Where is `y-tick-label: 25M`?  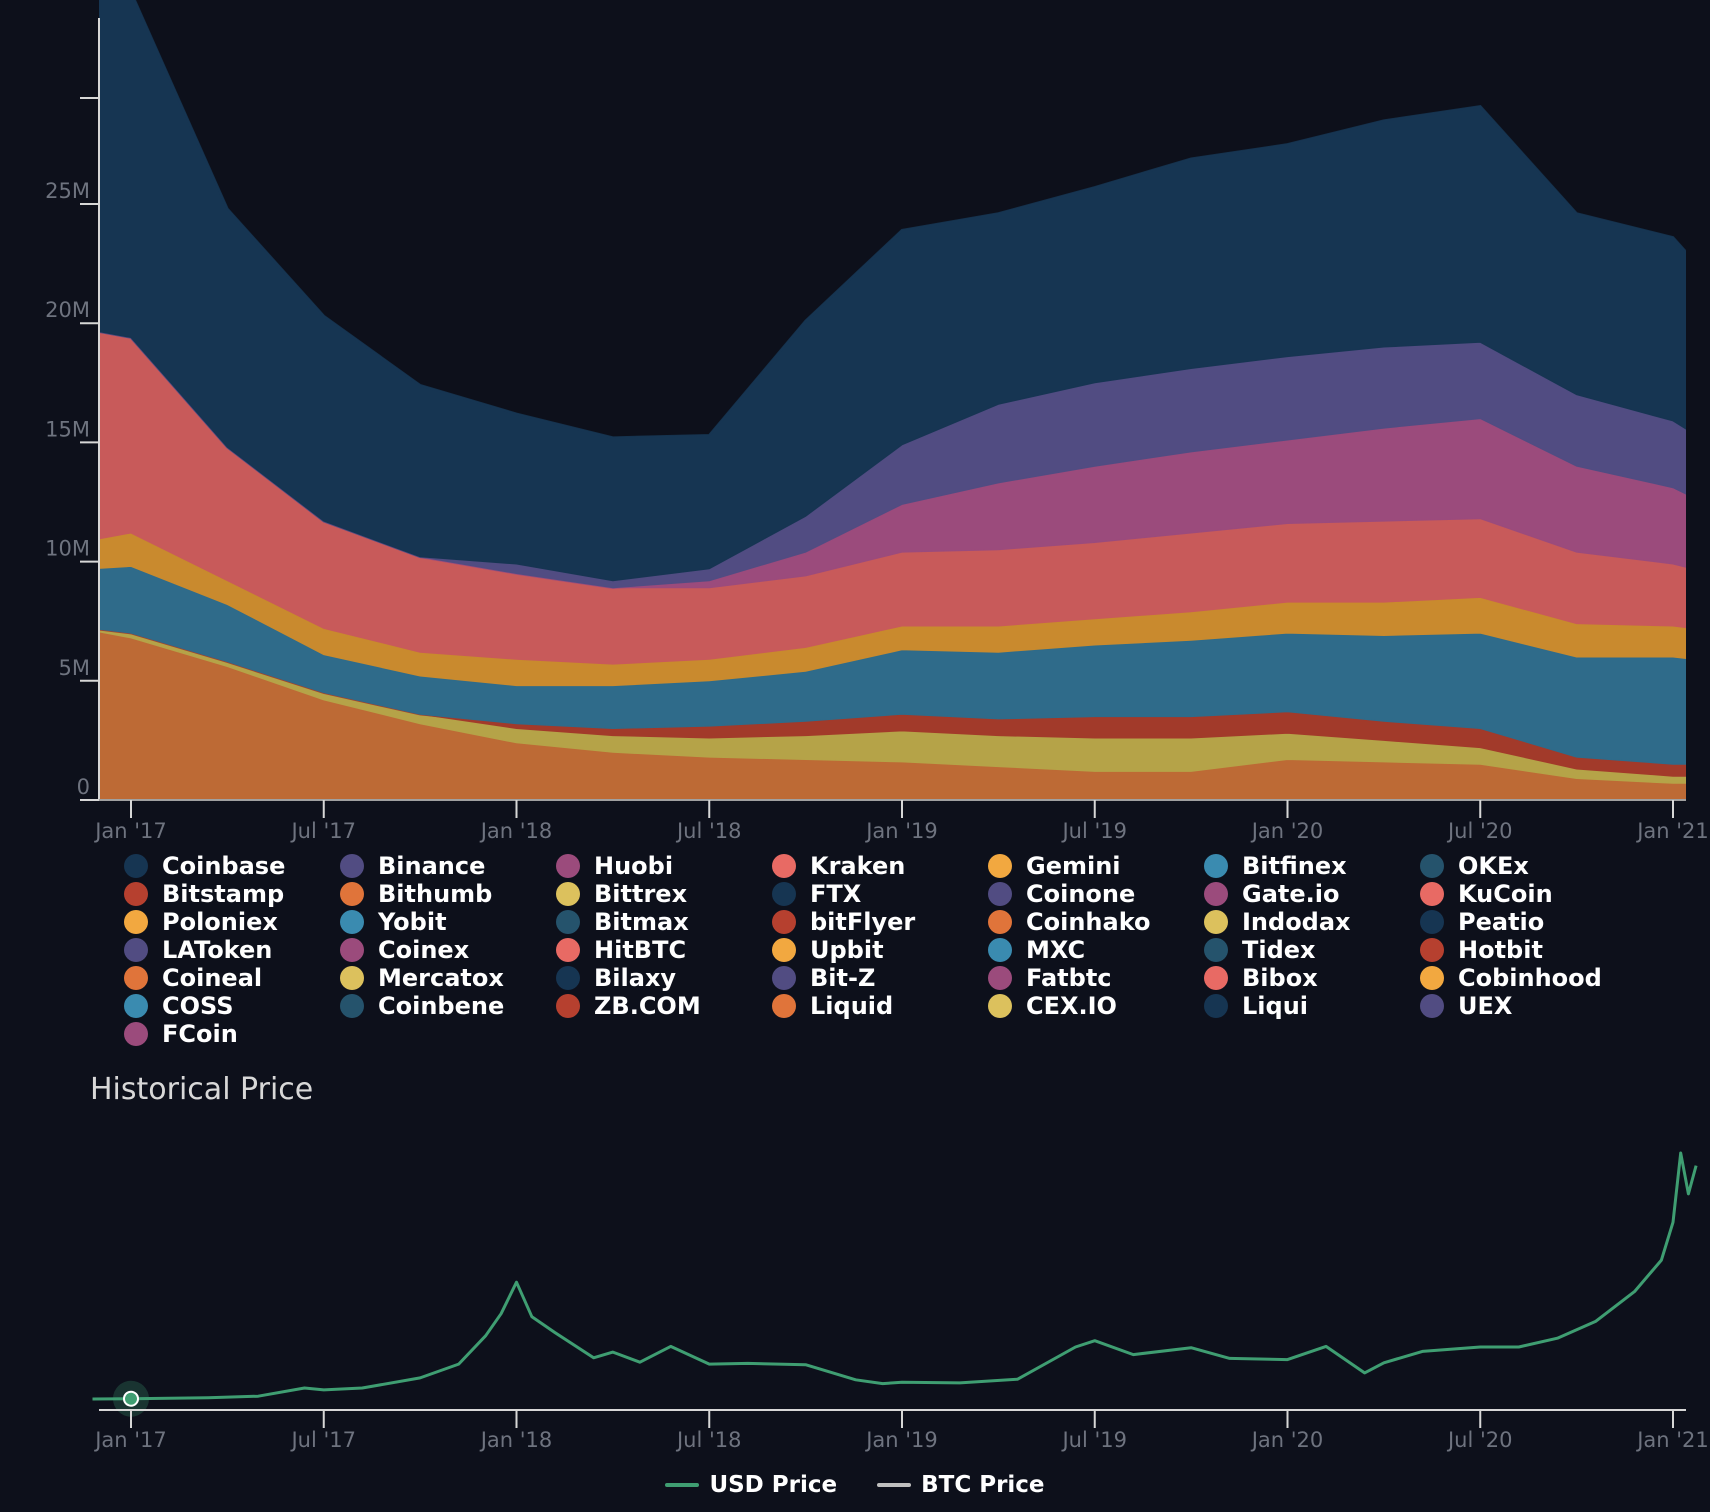
y-tick-label: 25M is located at coordinates (67, 191).